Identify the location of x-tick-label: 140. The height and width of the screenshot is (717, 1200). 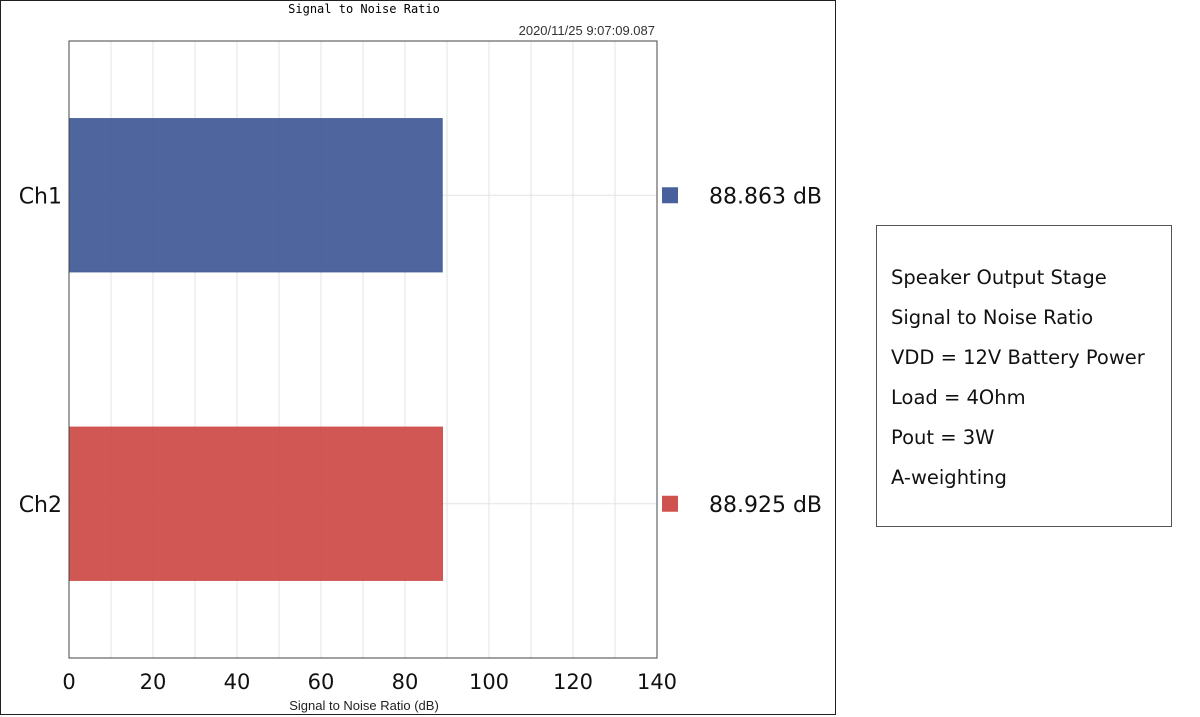
(657, 682).